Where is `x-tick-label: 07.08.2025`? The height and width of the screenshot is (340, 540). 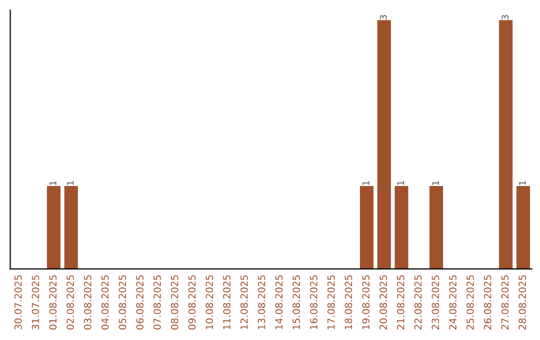 x-tick-label: 07.08.2025 is located at coordinates (157, 302).